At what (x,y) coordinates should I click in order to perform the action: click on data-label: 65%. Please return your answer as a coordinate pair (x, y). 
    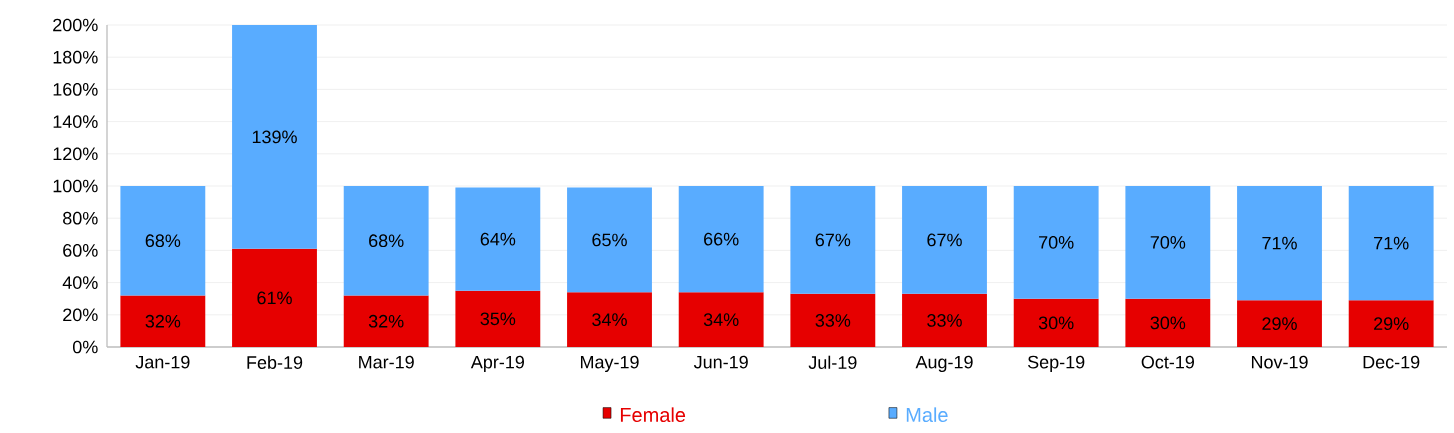
    Looking at the image, I should click on (609, 240).